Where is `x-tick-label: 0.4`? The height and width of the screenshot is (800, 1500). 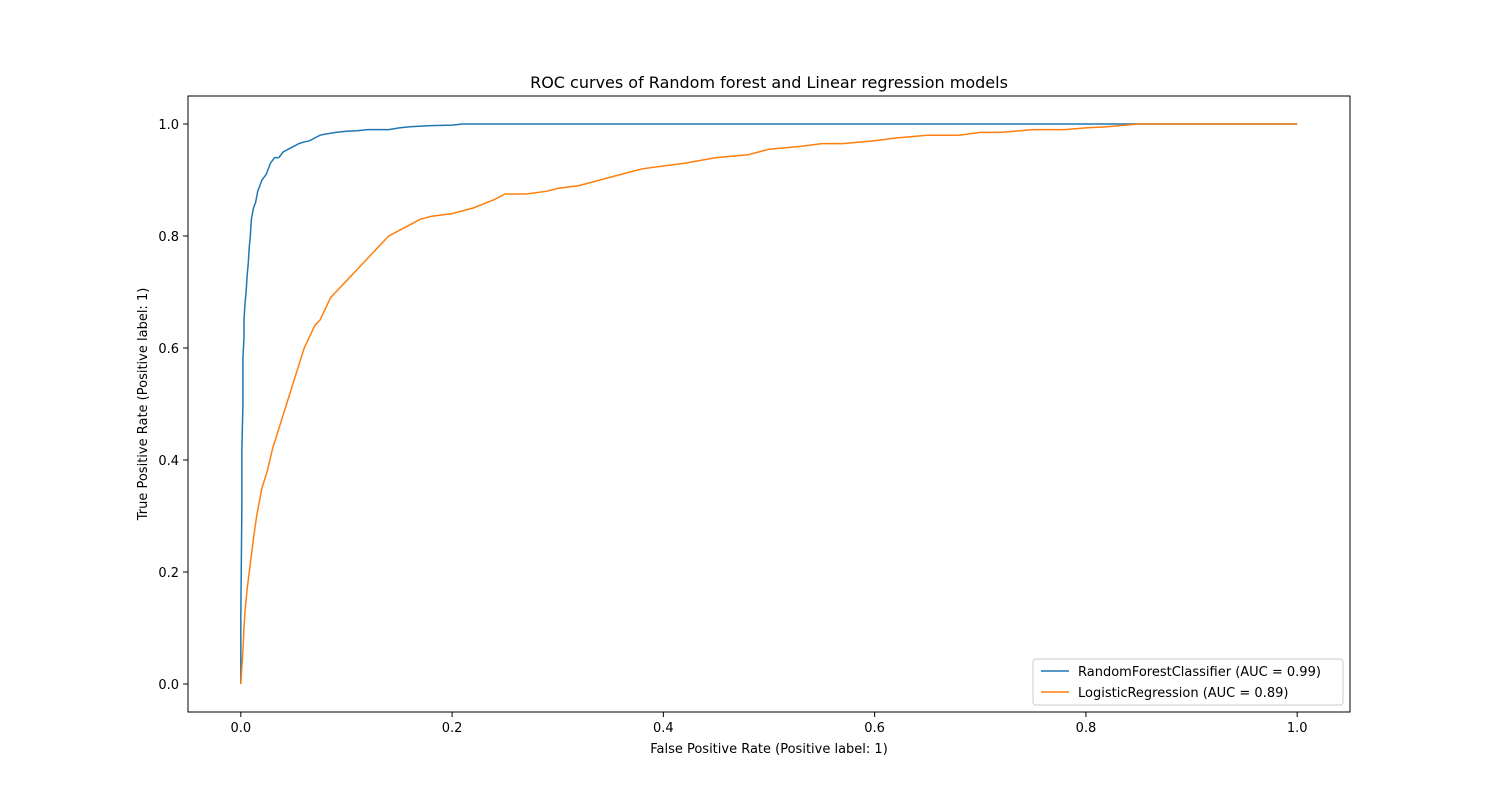
x-tick-label: 0.4 is located at coordinates (663, 728).